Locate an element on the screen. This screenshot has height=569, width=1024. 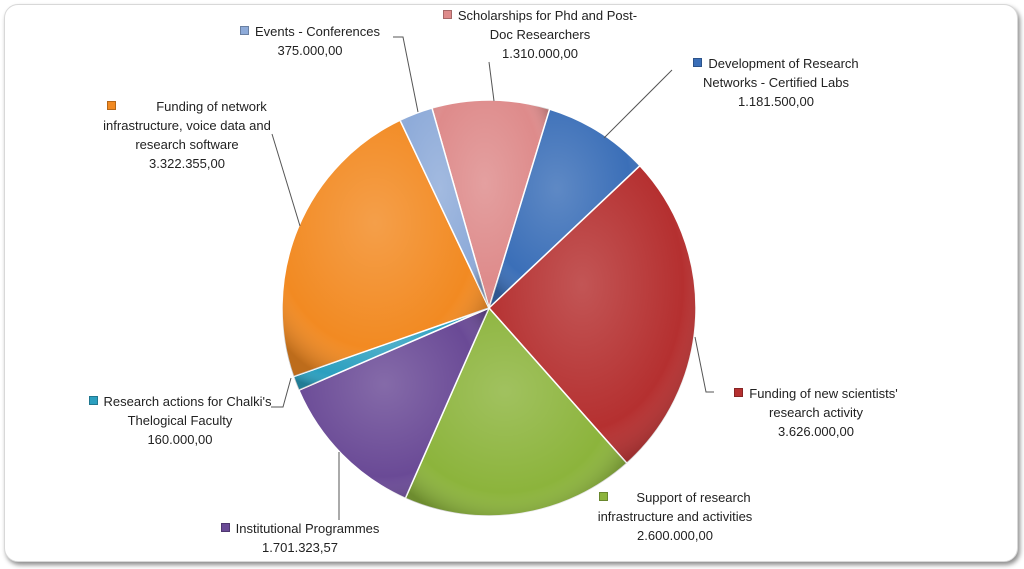
label-text: research activity is located at coordinates (816, 412).